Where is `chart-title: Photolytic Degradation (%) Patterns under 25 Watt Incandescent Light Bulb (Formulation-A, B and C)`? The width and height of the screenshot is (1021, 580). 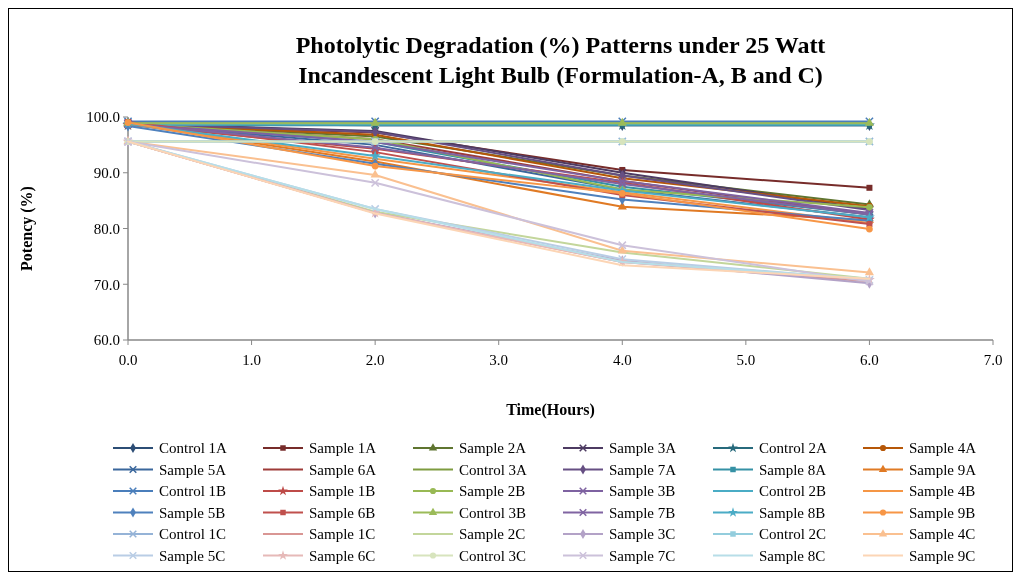
chart-title: Photolytic Degradation (%) Patterns under 25 Watt Incandescent Light Bulb (Formulation-A, B and C) is located at coordinates (560, 60).